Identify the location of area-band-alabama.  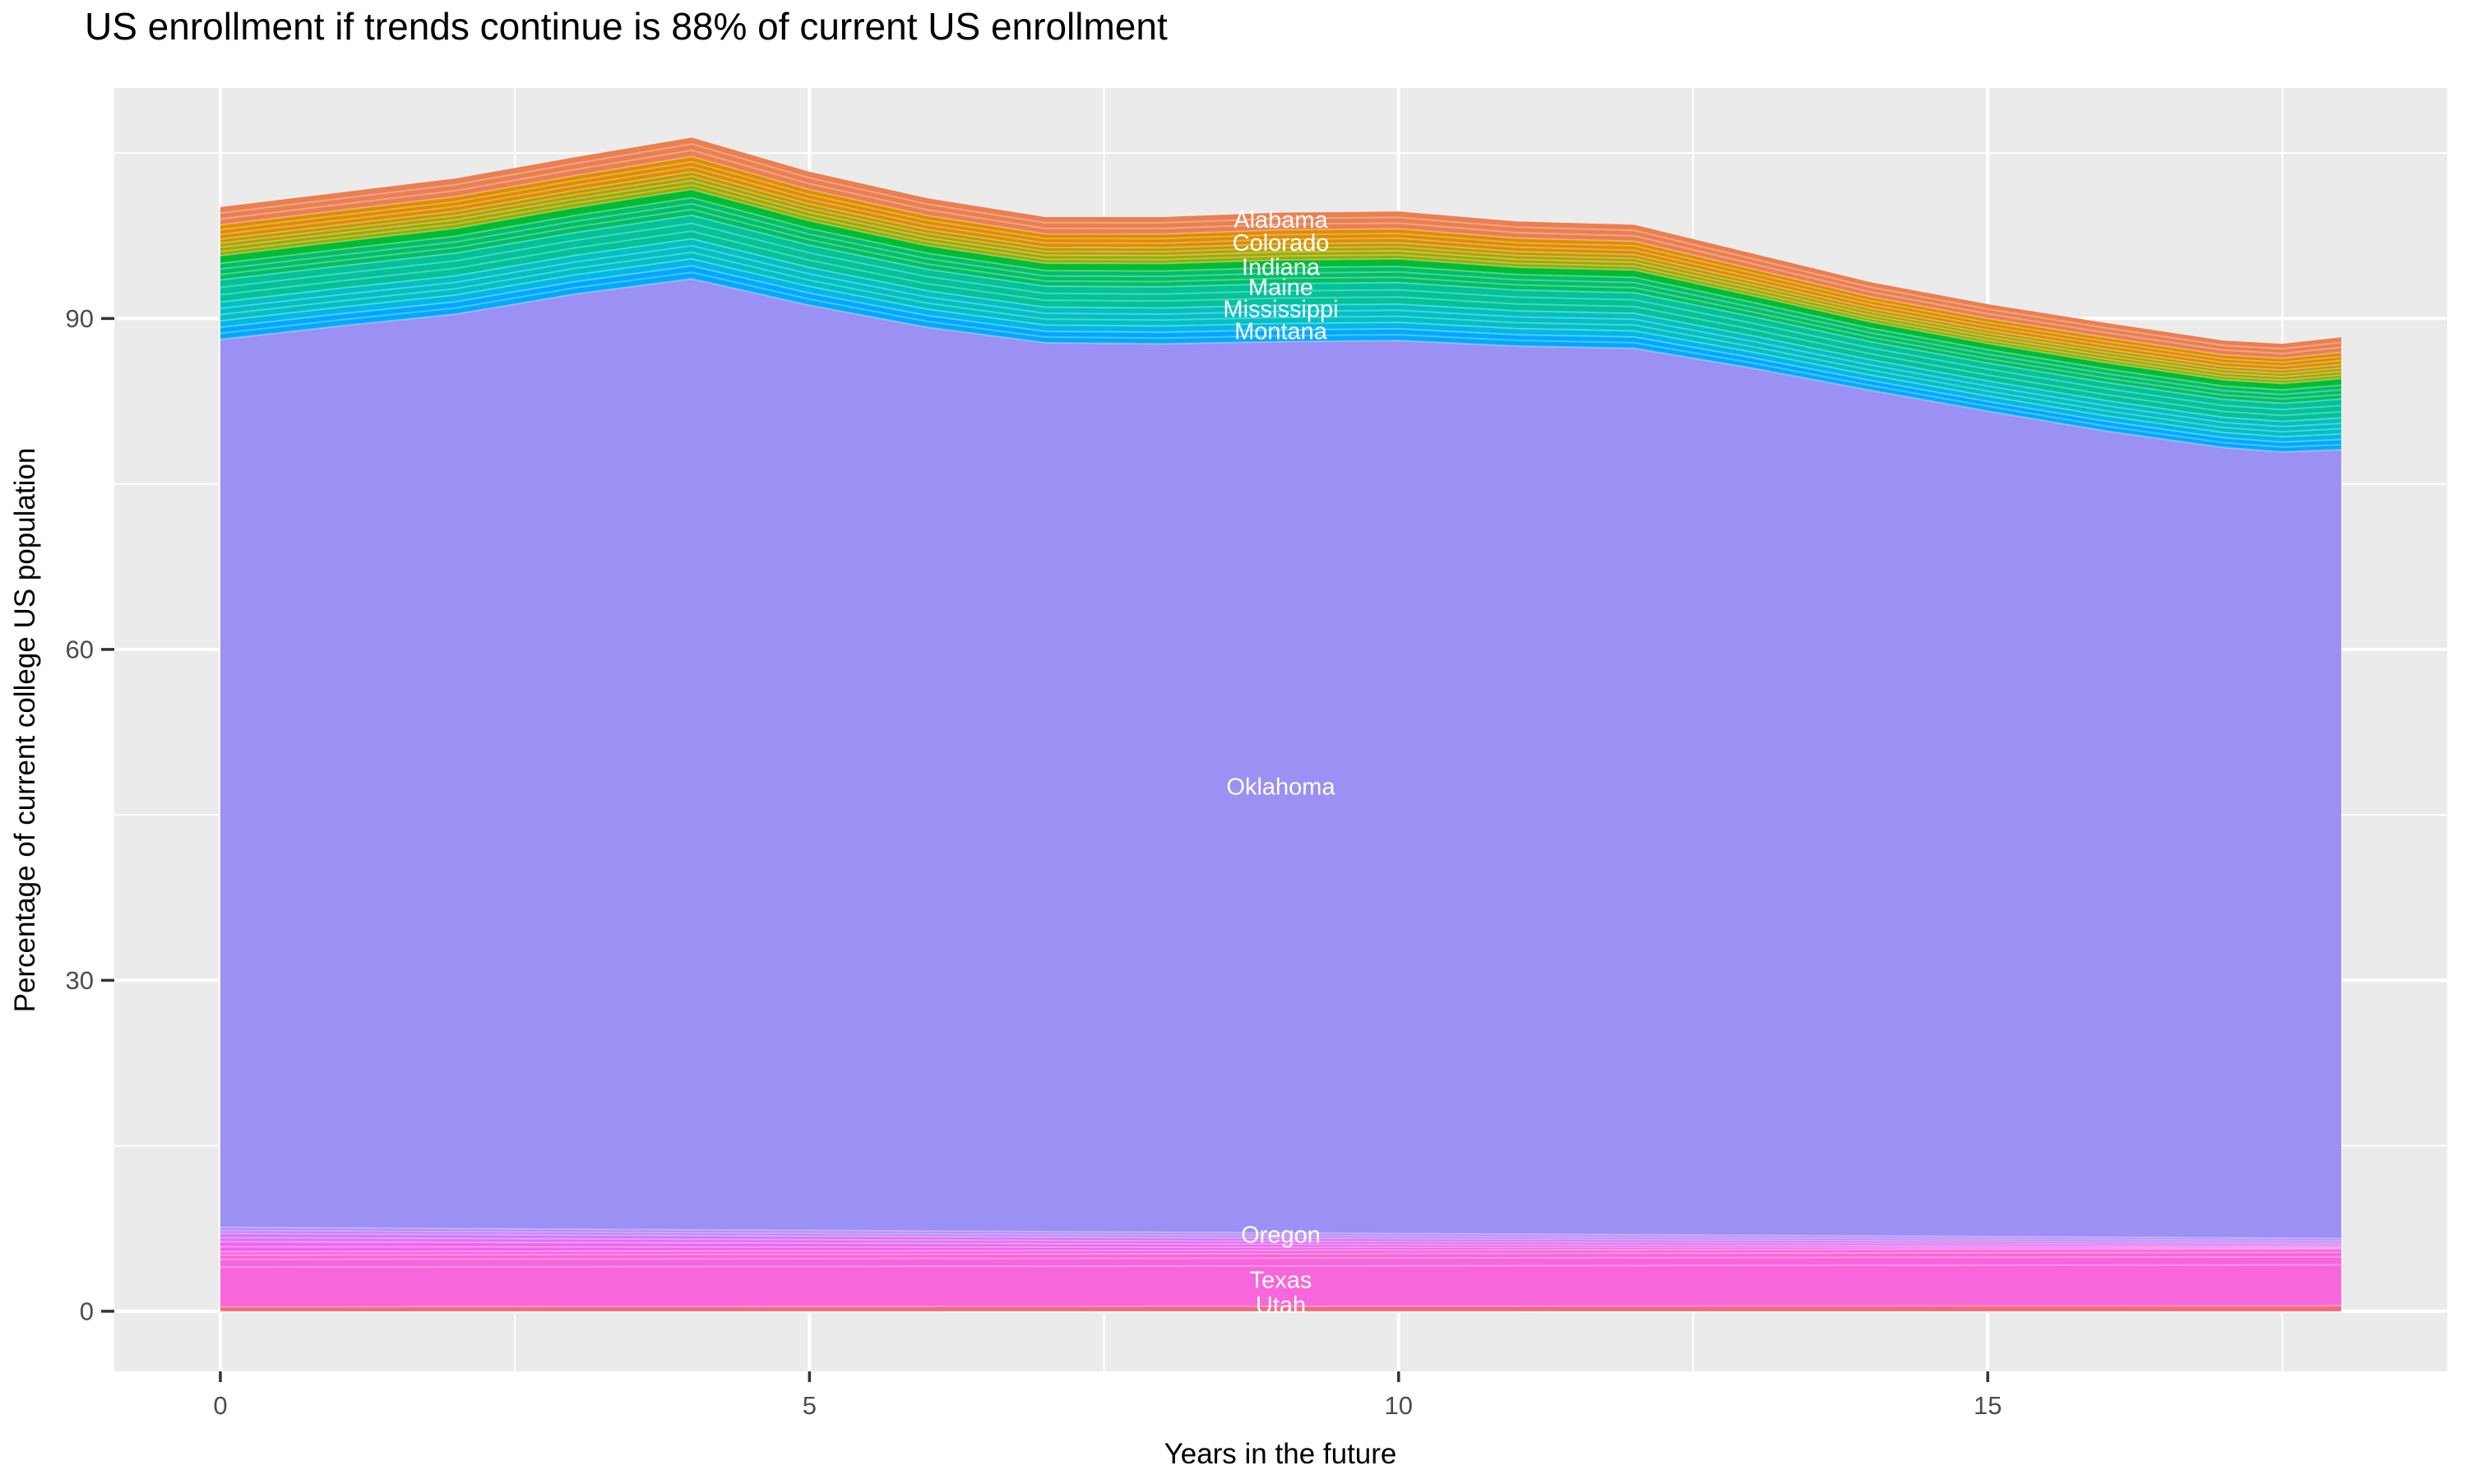
(1281, 247).